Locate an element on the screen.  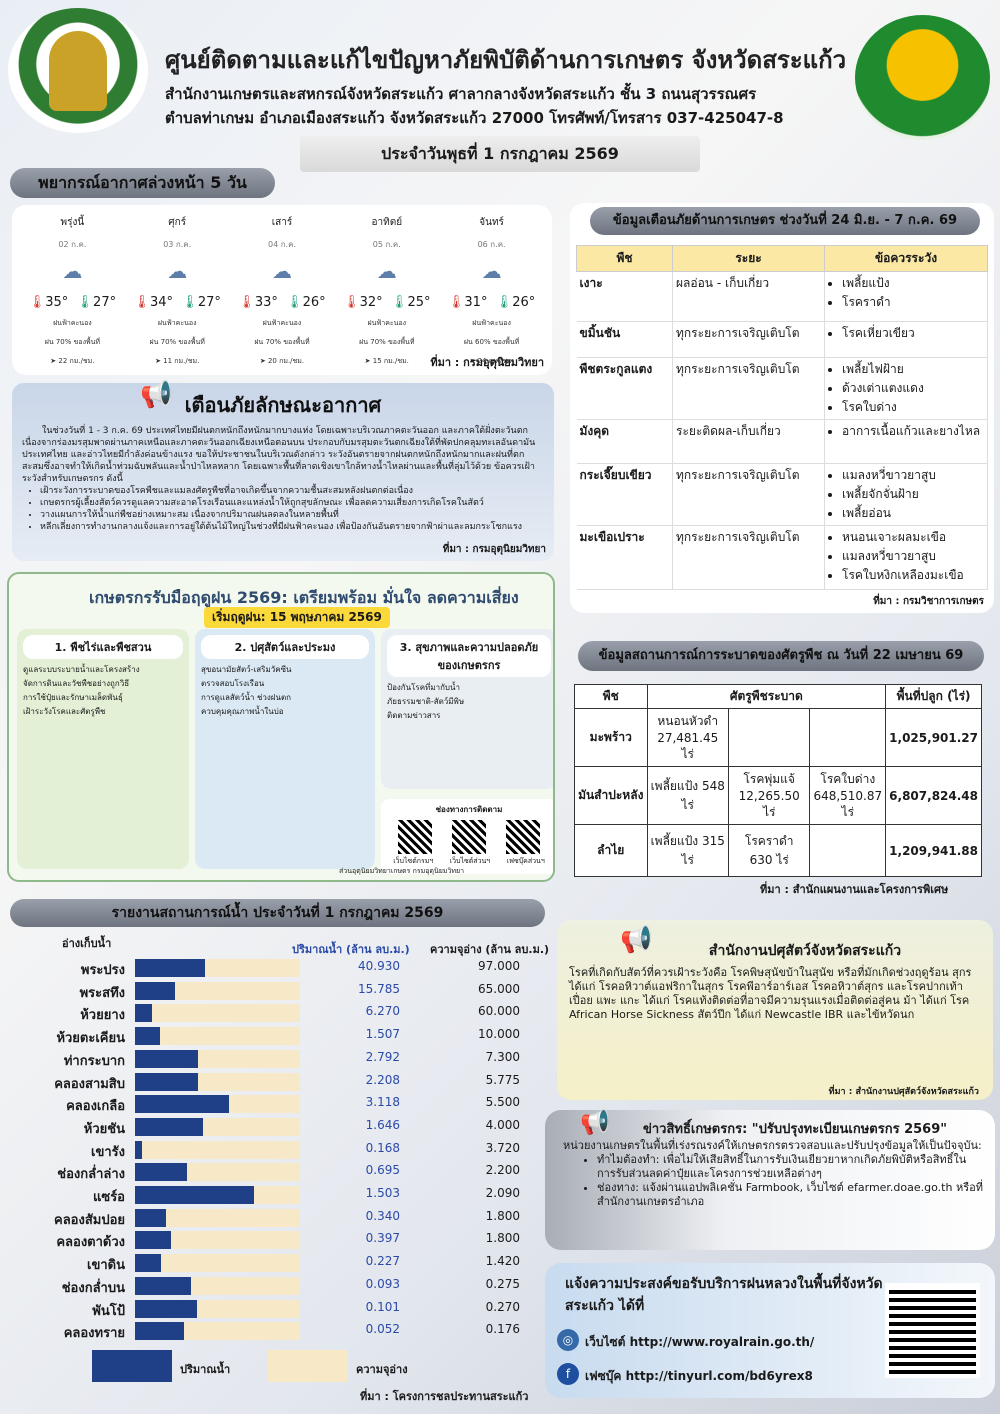
risk-note: อาการเนื้อแก้วและยางไหล is located at coordinates (913, 431).